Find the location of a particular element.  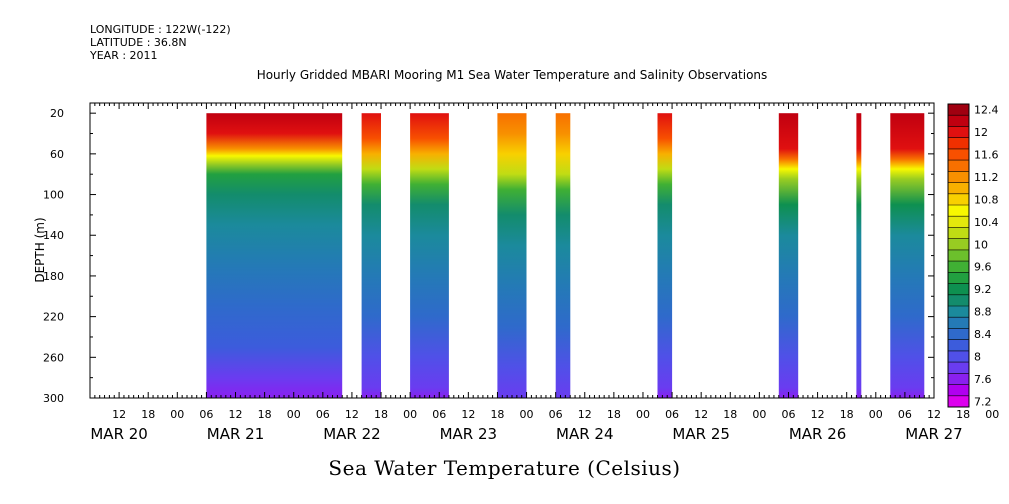

y-tick-label: 20 is located at coordinates (57, 113).